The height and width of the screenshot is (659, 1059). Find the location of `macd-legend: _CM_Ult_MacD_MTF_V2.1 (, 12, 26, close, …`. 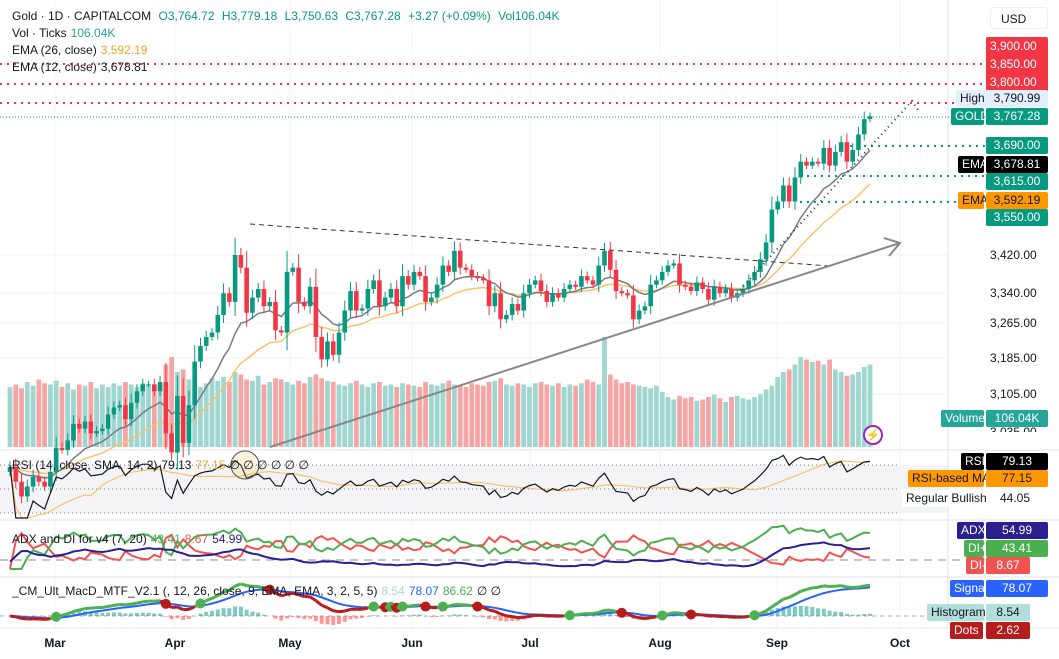

macd-legend: _CM_Ult_MacD_MTF_V2.1 (, 12, 26, close, … is located at coordinates (258, 591).